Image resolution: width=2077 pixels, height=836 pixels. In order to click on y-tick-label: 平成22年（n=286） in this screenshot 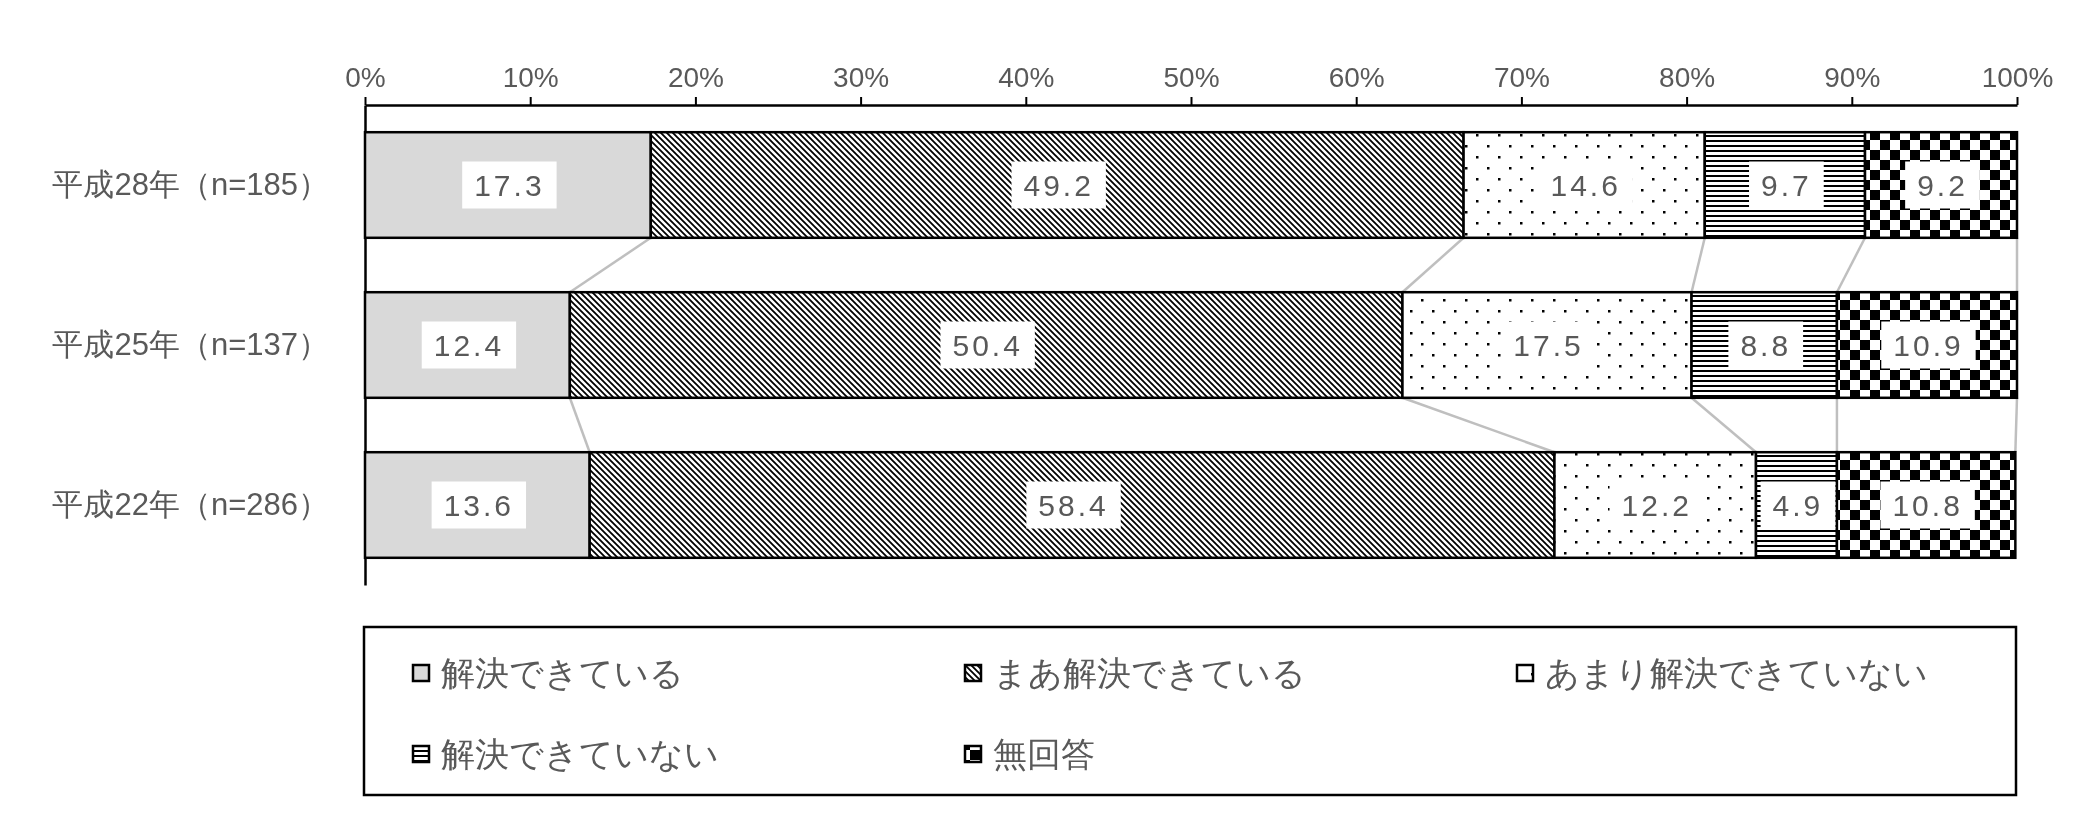, I will do `click(190, 504)`.